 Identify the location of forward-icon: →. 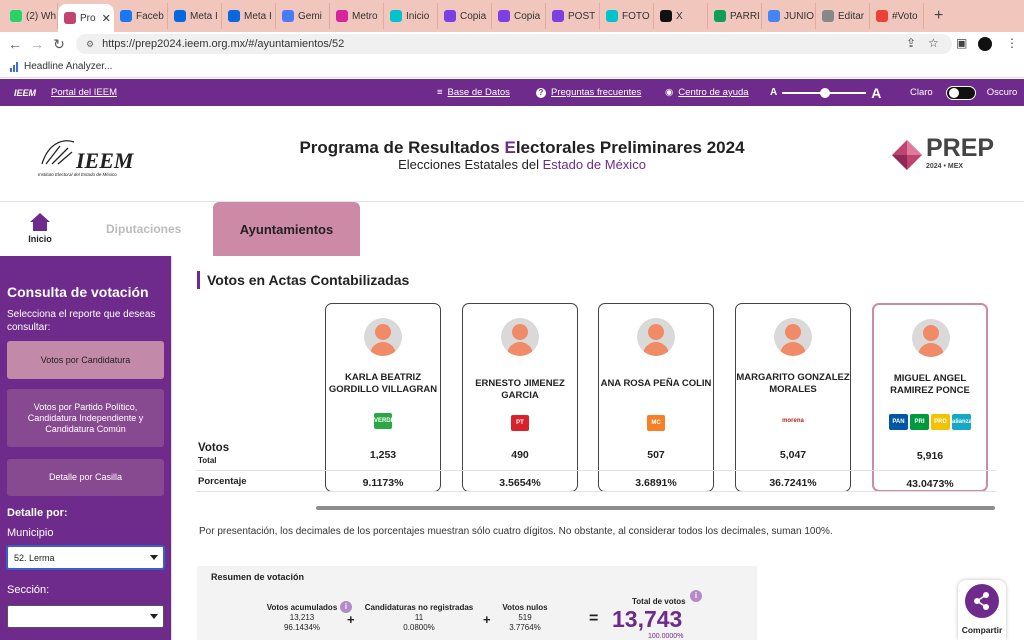
(37, 44).